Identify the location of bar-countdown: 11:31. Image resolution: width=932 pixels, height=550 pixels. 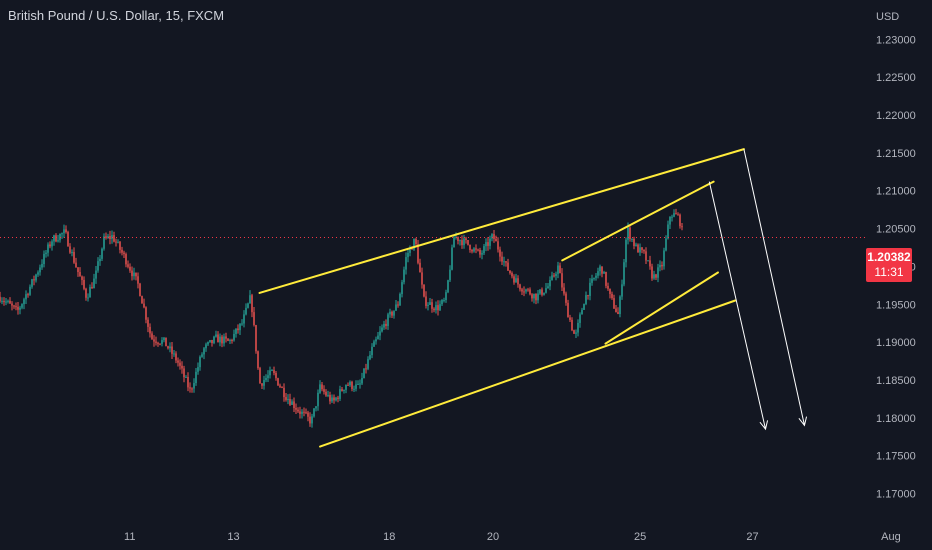
(889, 272).